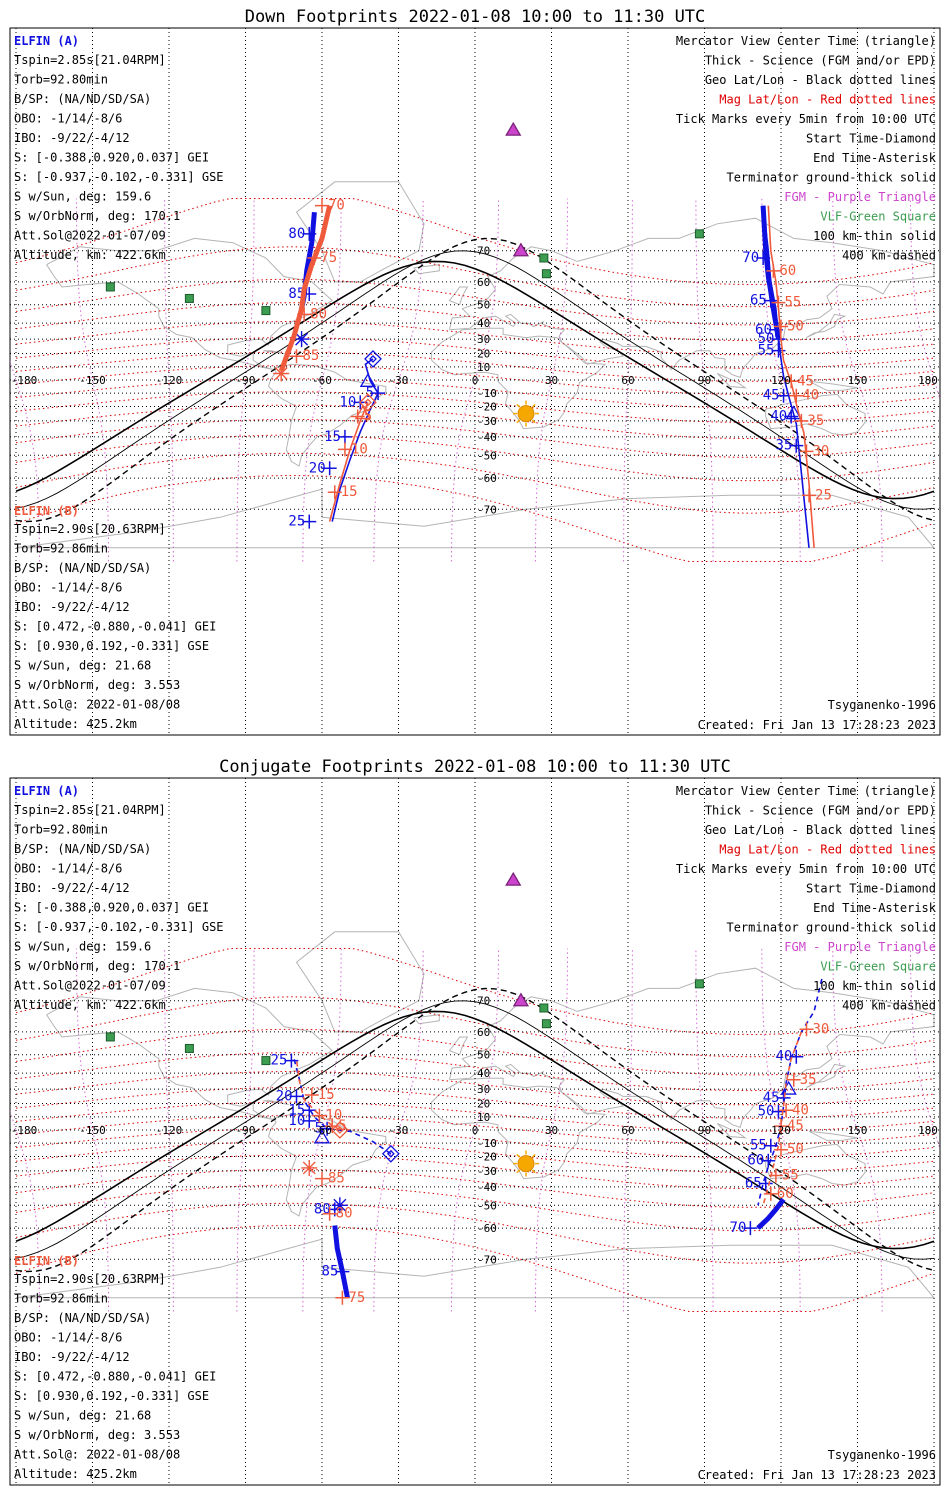  Describe the element at coordinates (68, 119) in the screenshot. I see `elfin-a-info-line: OBO: -1/14/-8/6` at that location.